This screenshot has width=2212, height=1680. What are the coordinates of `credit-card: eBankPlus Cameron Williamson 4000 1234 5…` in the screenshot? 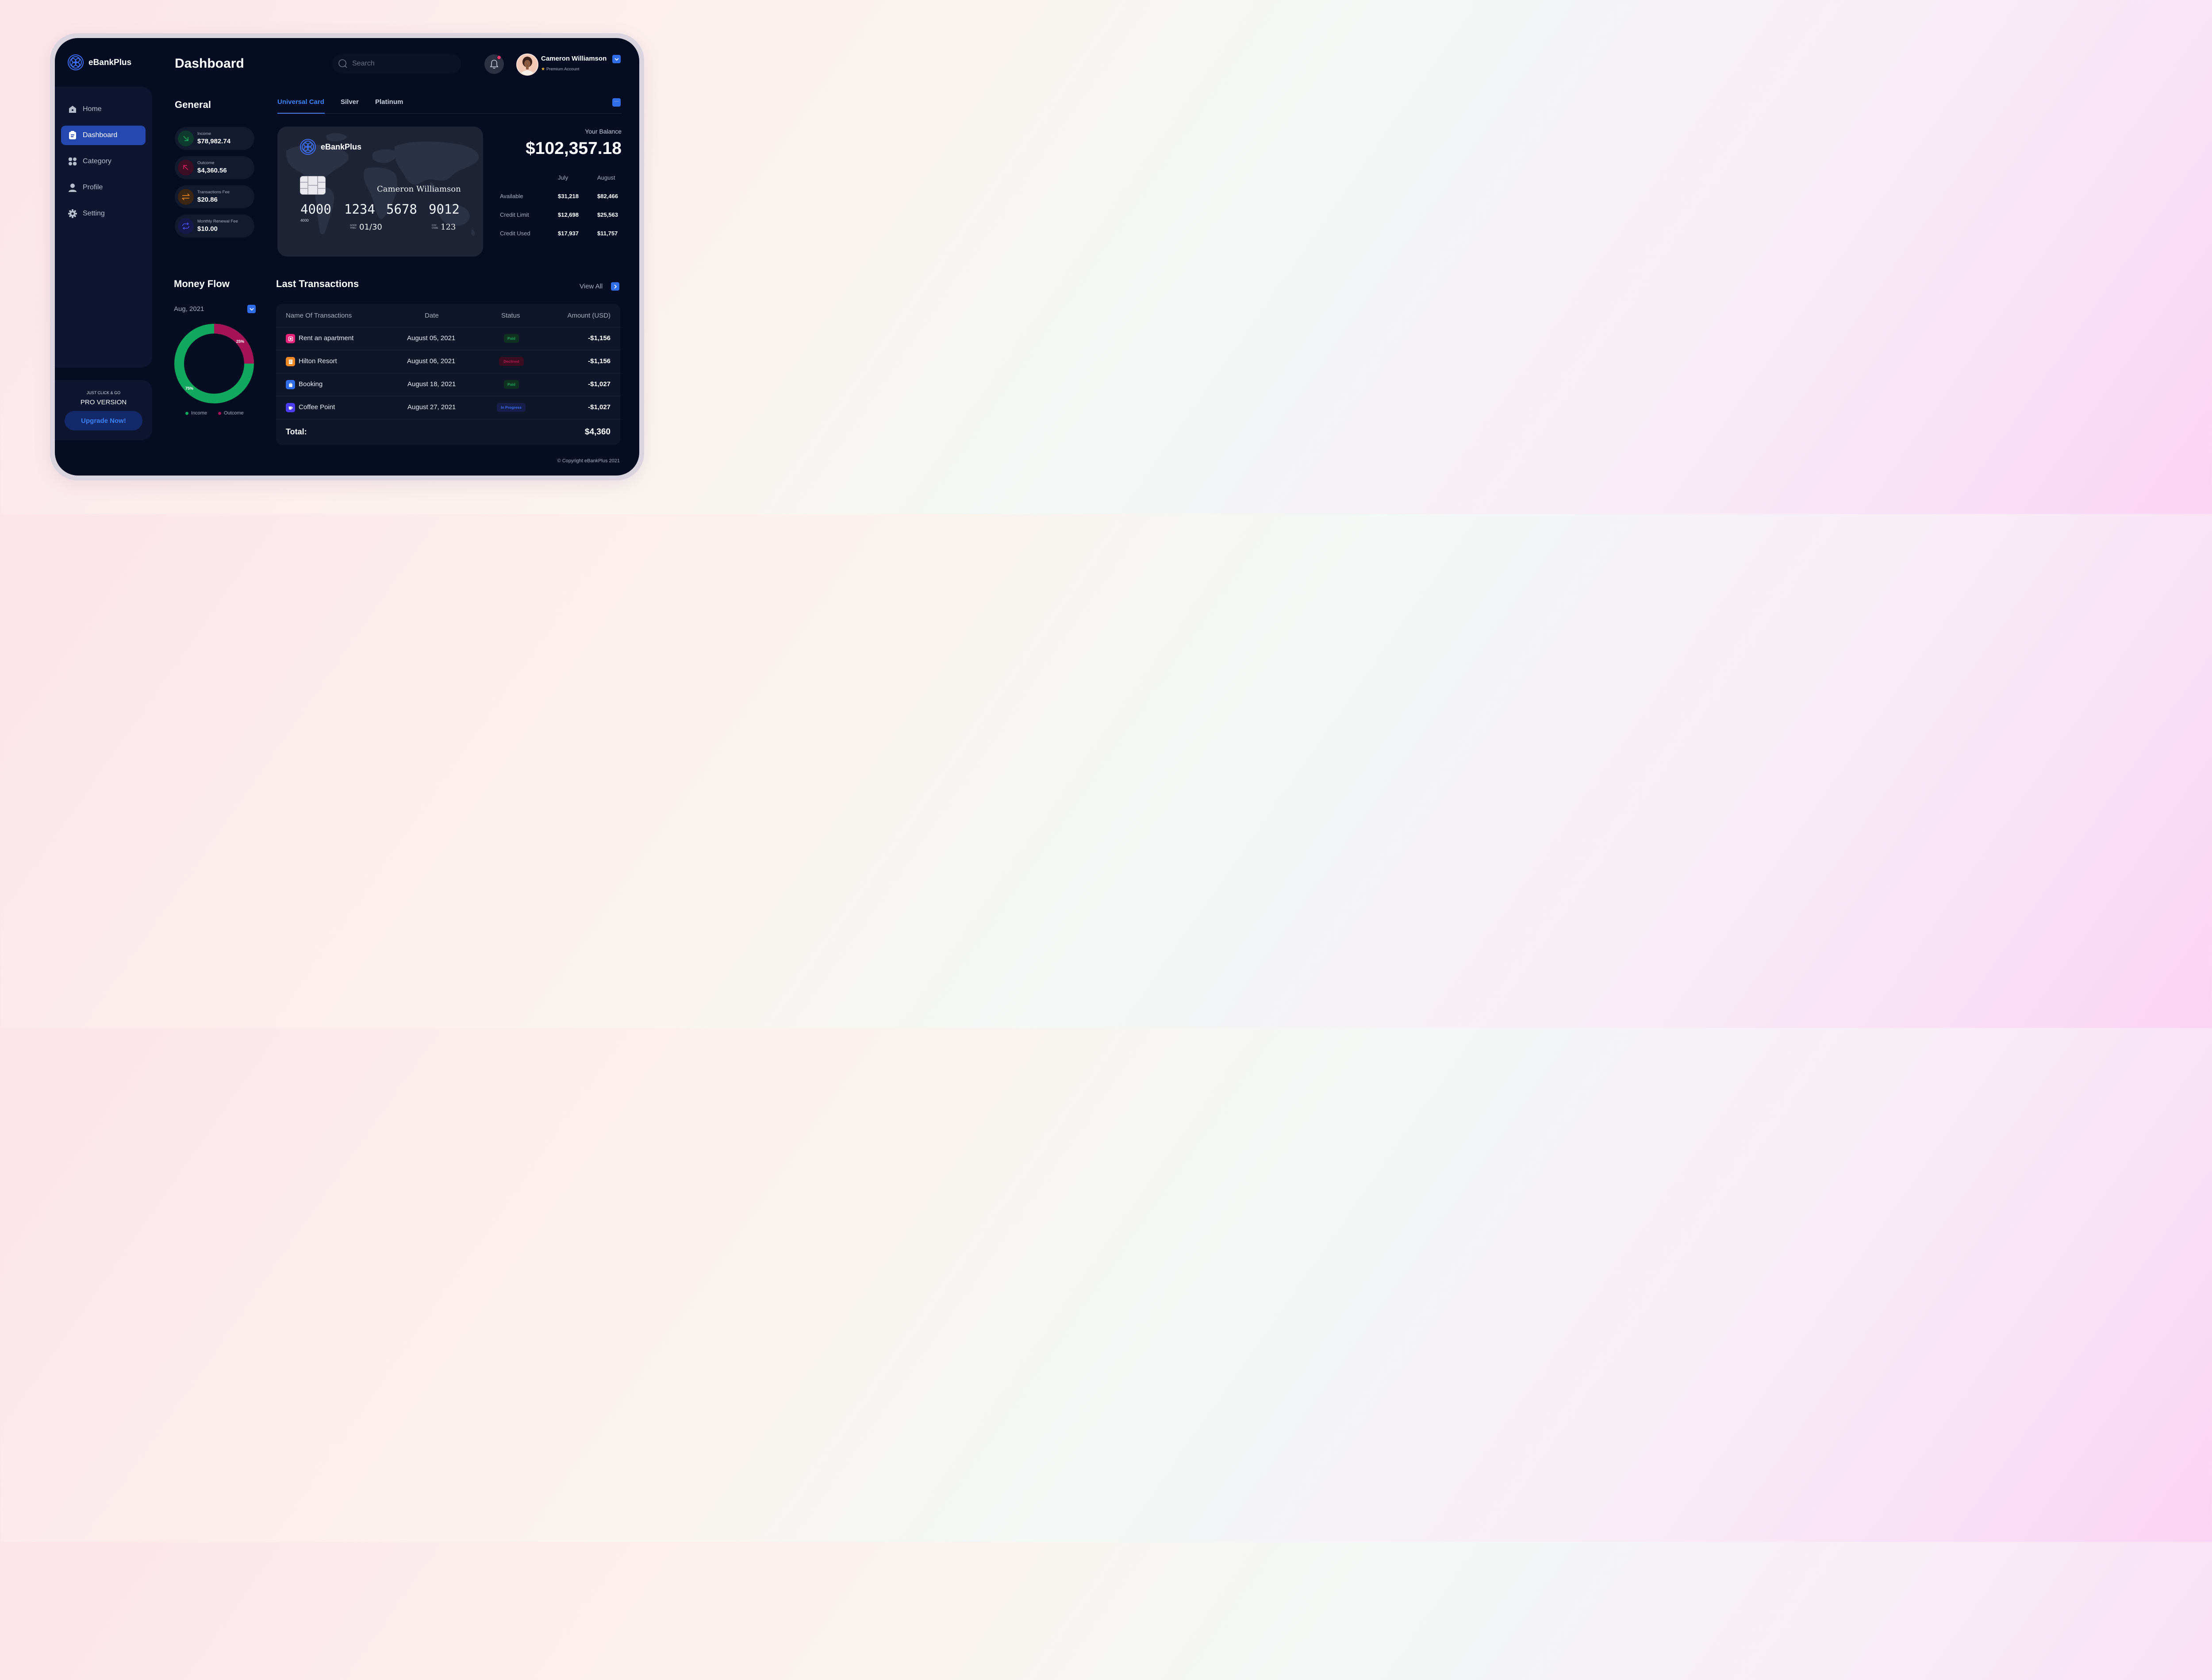 It's located at (380, 192).